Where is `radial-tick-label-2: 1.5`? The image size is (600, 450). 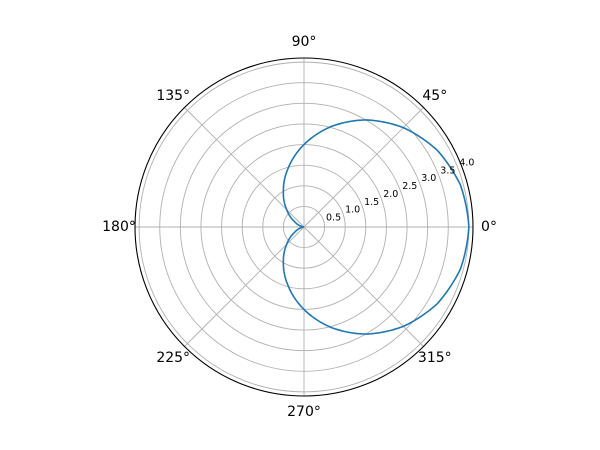
radial-tick-label-2: 1.5 is located at coordinates (371, 202).